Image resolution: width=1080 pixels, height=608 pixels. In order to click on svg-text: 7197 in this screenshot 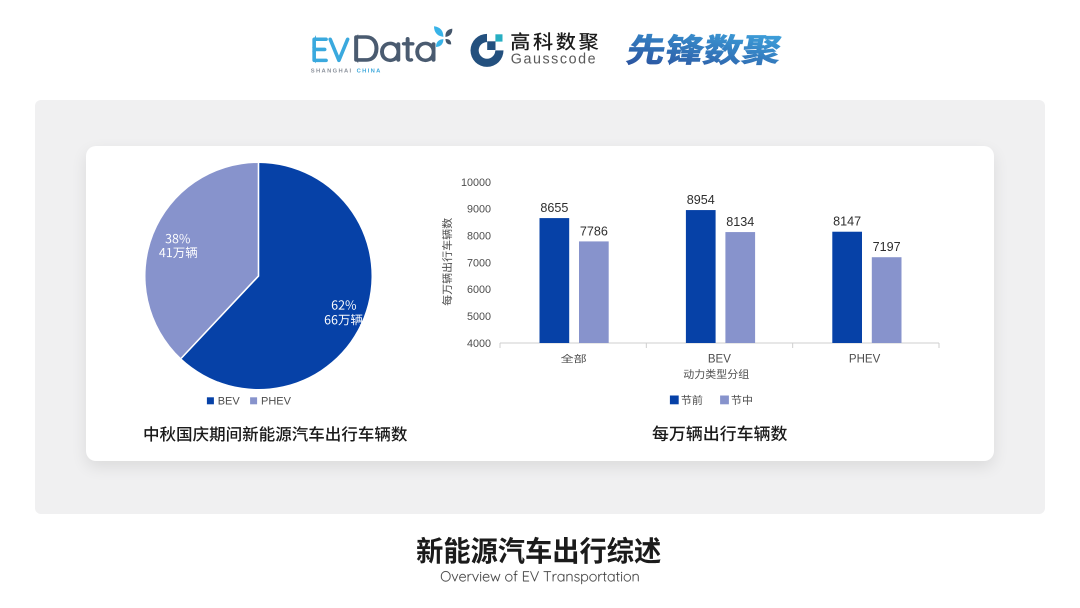, I will do `click(887, 247)`.